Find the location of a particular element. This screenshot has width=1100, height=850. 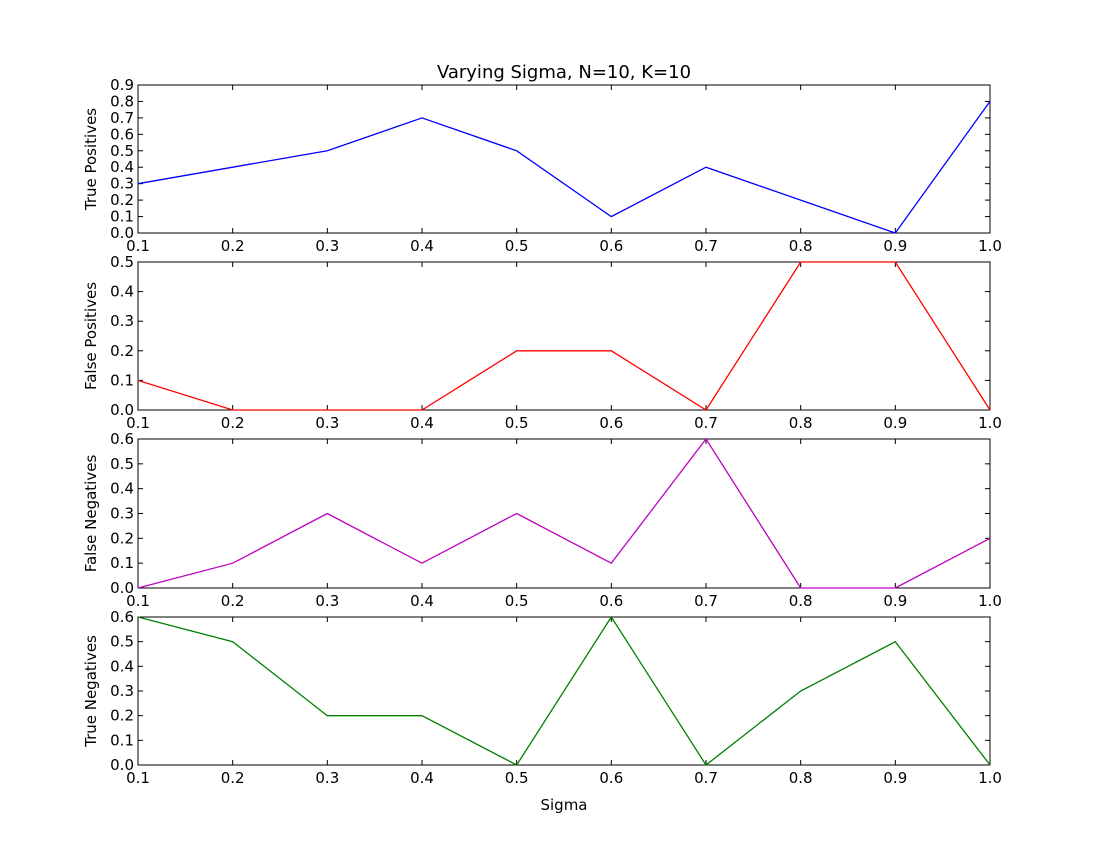

y-axis-label: False Positives is located at coordinates (91, 336).